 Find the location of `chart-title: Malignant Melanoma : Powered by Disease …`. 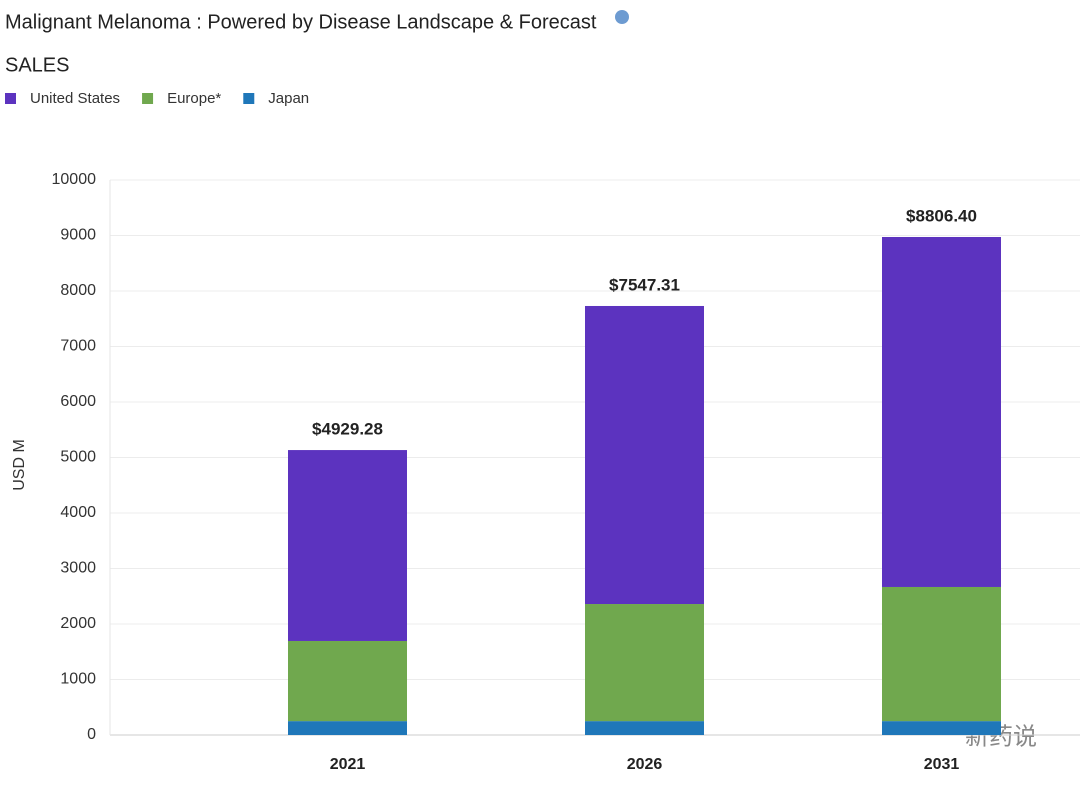

chart-title: Malignant Melanoma : Powered by Disease … is located at coordinates (301, 22).